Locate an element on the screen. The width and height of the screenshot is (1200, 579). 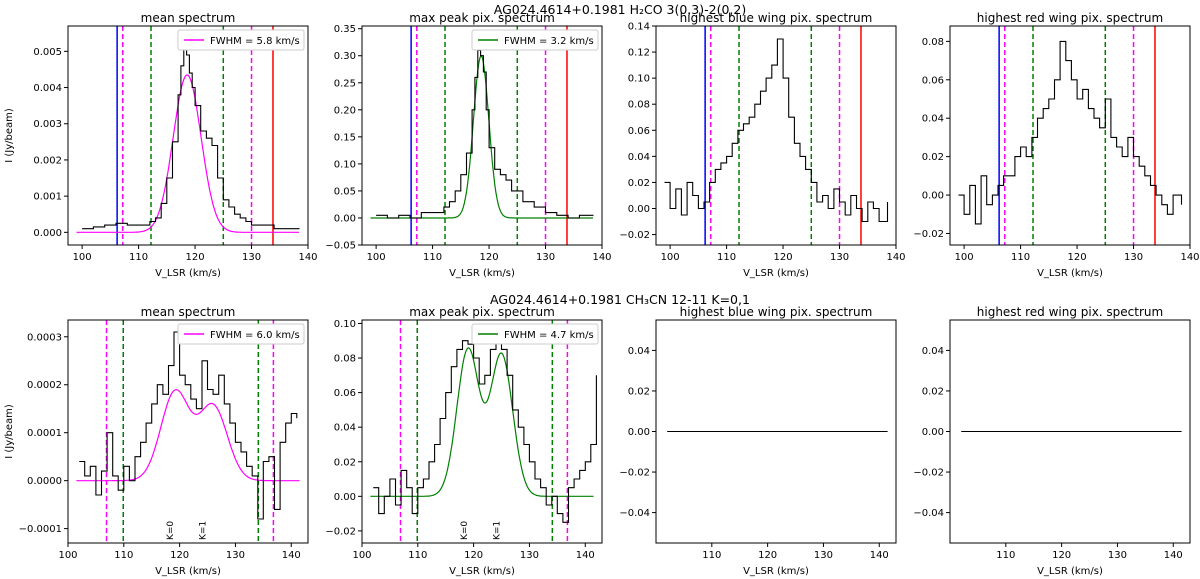
y-tick-label: 0.002 is located at coordinates (47, 160).